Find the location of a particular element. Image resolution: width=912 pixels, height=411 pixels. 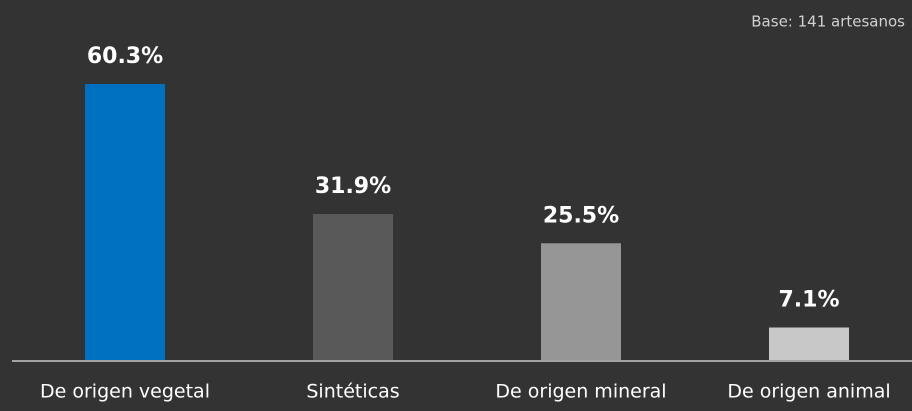

category-label: Sintéticas is located at coordinates (352, 392).